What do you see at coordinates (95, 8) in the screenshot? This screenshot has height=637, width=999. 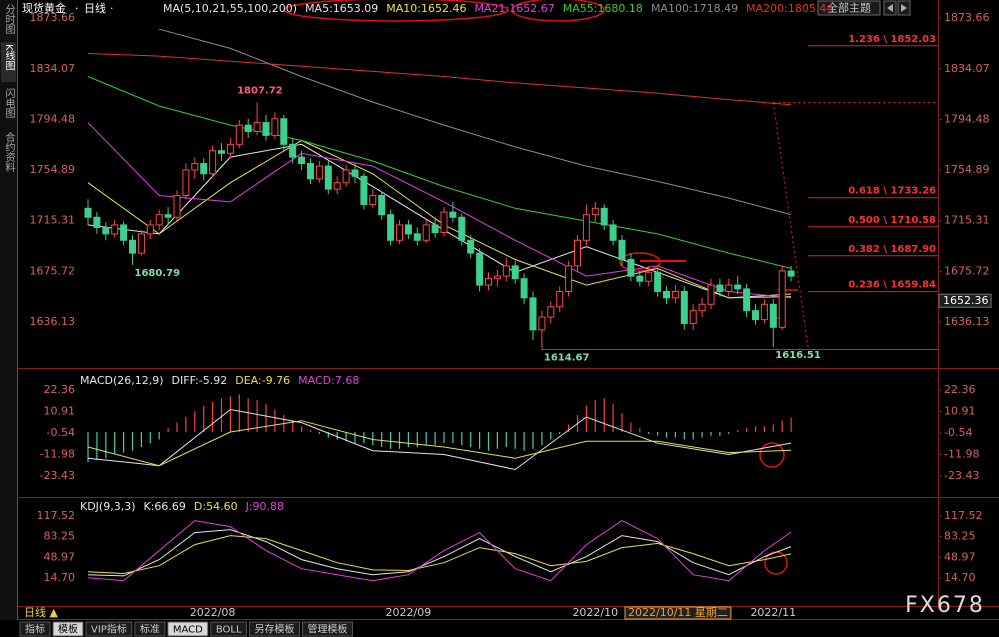 I see `period: 日线` at bounding box center [95, 8].